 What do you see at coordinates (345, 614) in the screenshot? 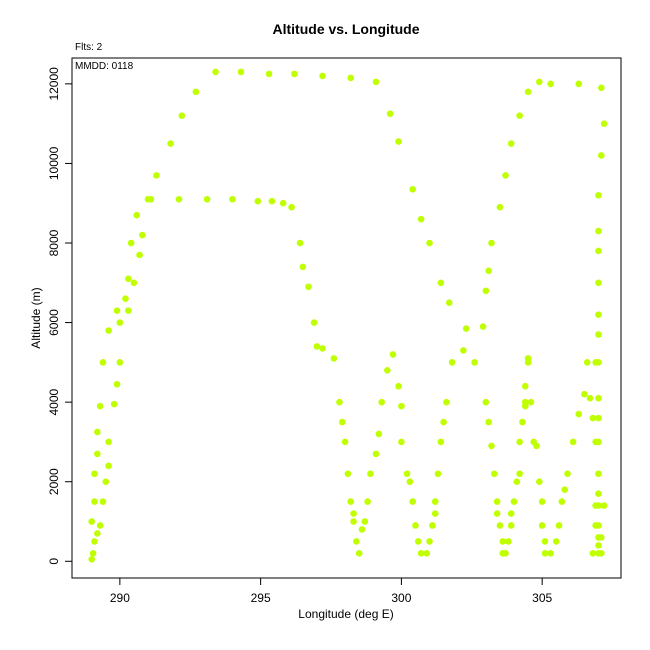
I see `x-axis-label: Longitude (deg E)` at bounding box center [345, 614].